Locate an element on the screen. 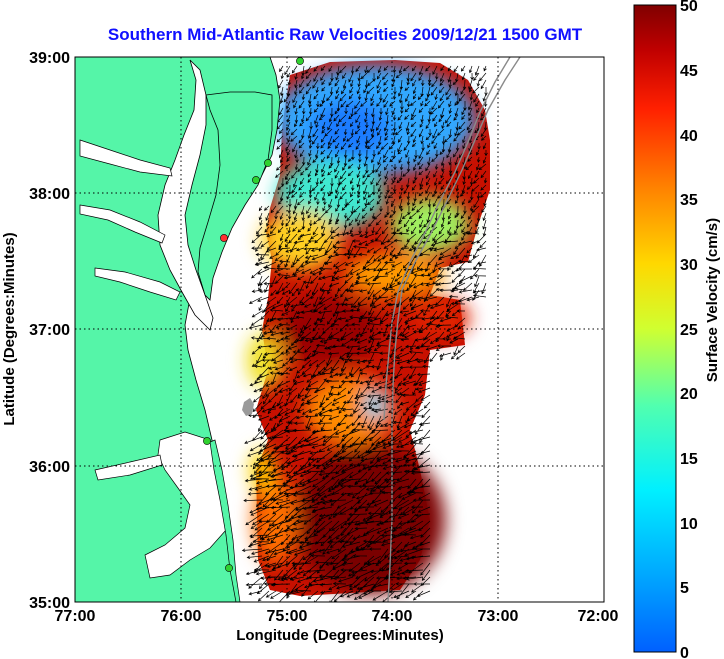  x-axis-label: Longitude (Degrees:Minutes) is located at coordinates (340, 635).